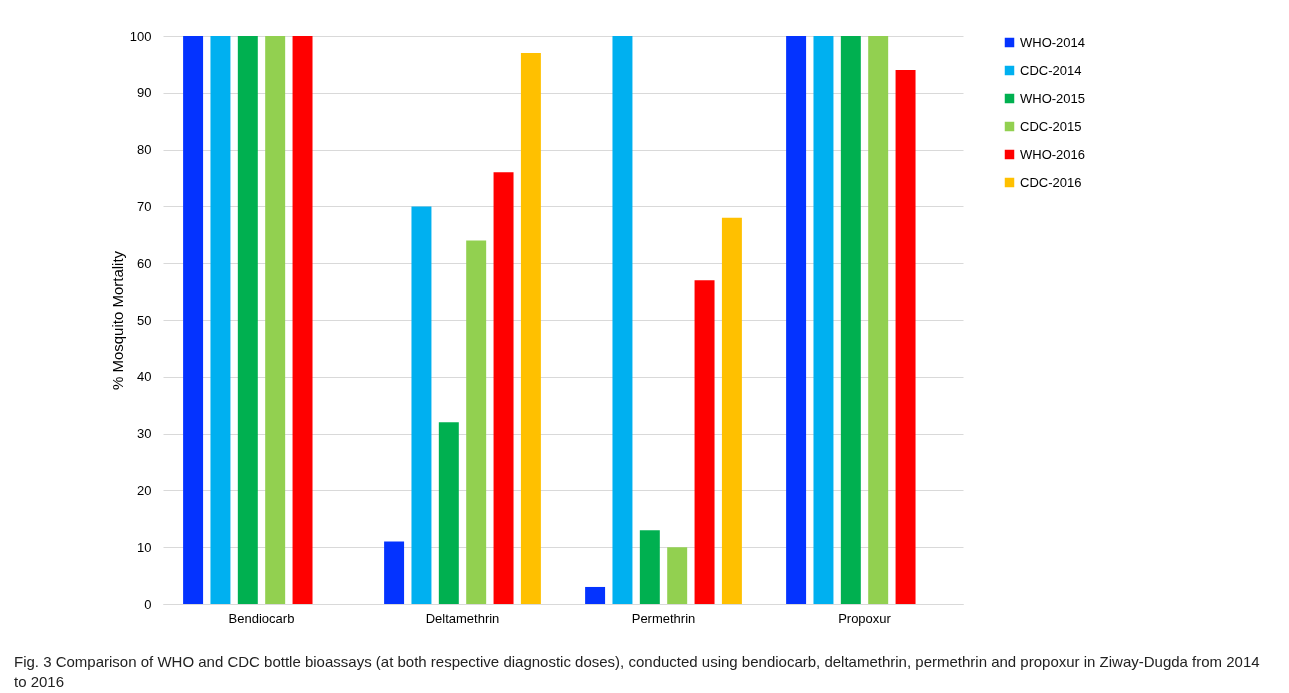 The height and width of the screenshot is (693, 1289). Describe the element at coordinates (637, 672) in the screenshot. I see `caption: Fig. 3 Comparison of WHO and CDC bottle bioassays (at both respective diagnostic doses), conducted using bendiocarb, deltamethrin, permethrin and propoxur in Ziway-Dugda from 2014 to 2016` at that location.